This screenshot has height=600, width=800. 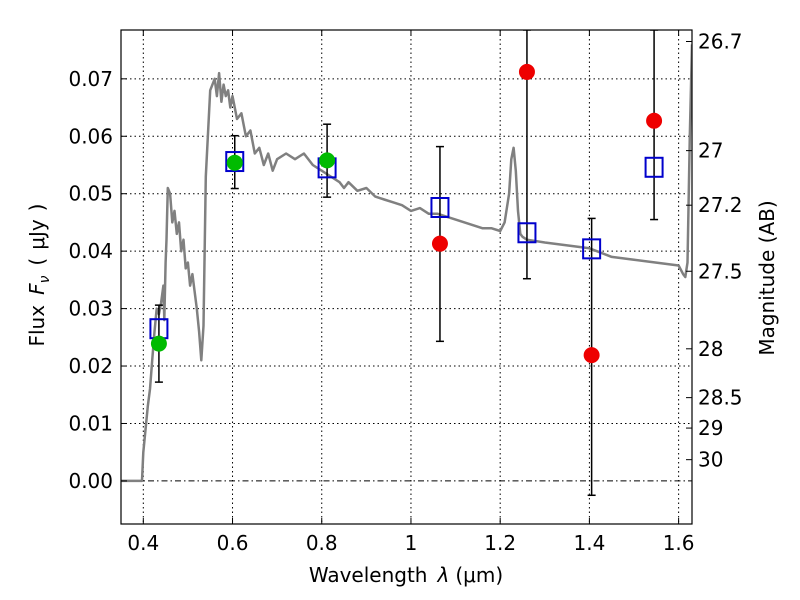 What do you see at coordinates (37, 207) in the screenshot?
I see `y-axis-label-paren-close: )` at bounding box center [37, 207].